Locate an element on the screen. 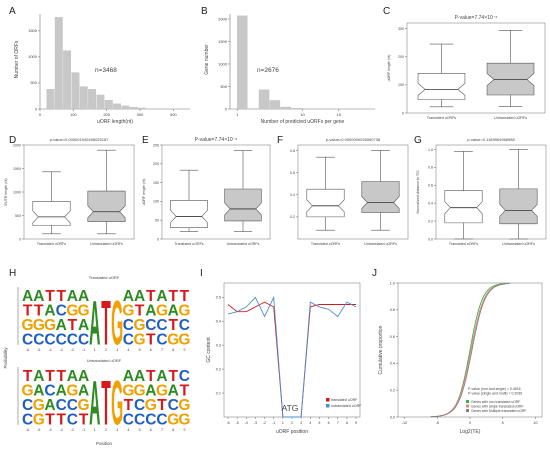 This screenshot has height=451, width=550. x-tick-label: 8 is located at coordinates (347, 423).